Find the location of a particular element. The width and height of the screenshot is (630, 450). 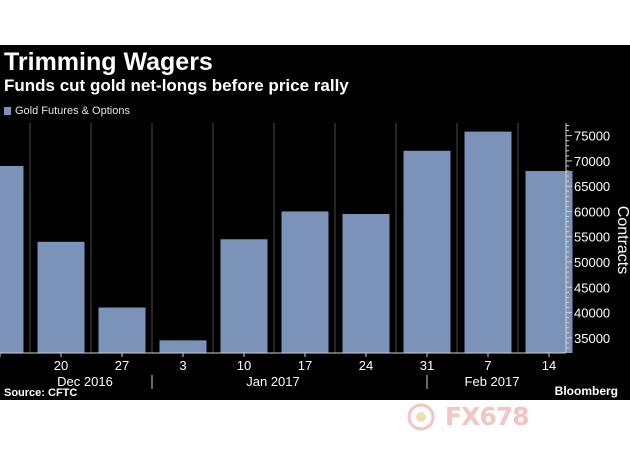

x-tick-label: 27 is located at coordinates (122, 365).